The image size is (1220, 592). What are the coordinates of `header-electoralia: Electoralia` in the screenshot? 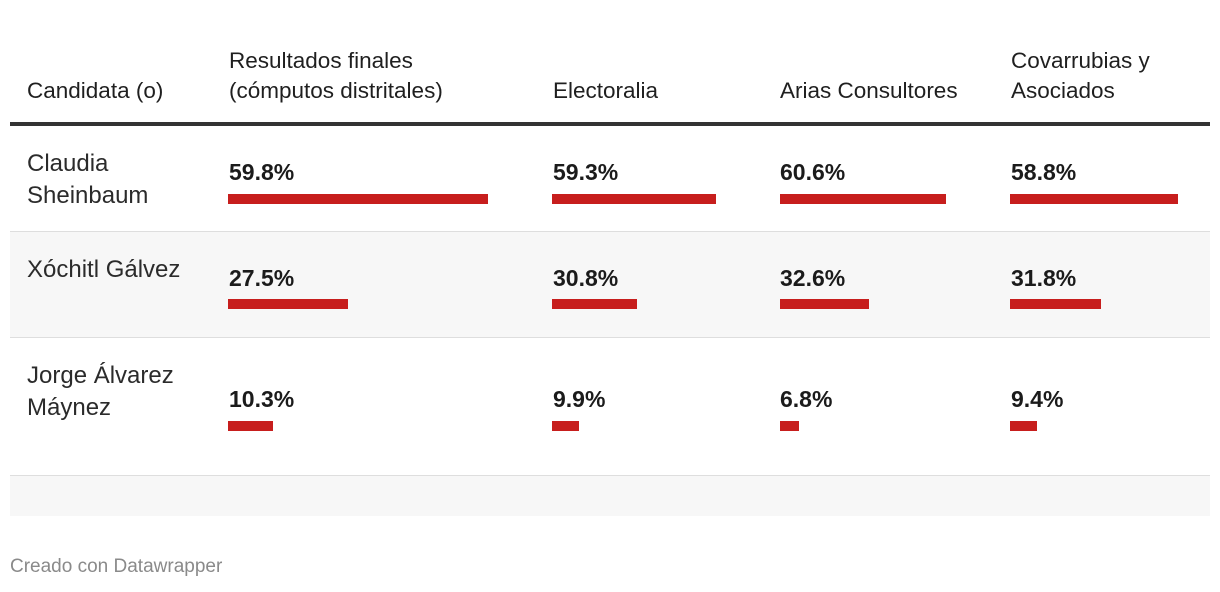 It's located at (606, 90).